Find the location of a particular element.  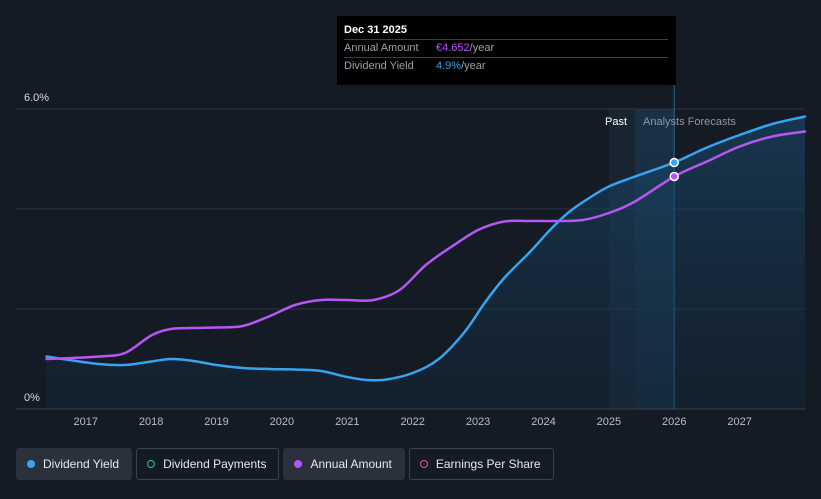

tooltip-label: Annual Amount is located at coordinates (381, 48).